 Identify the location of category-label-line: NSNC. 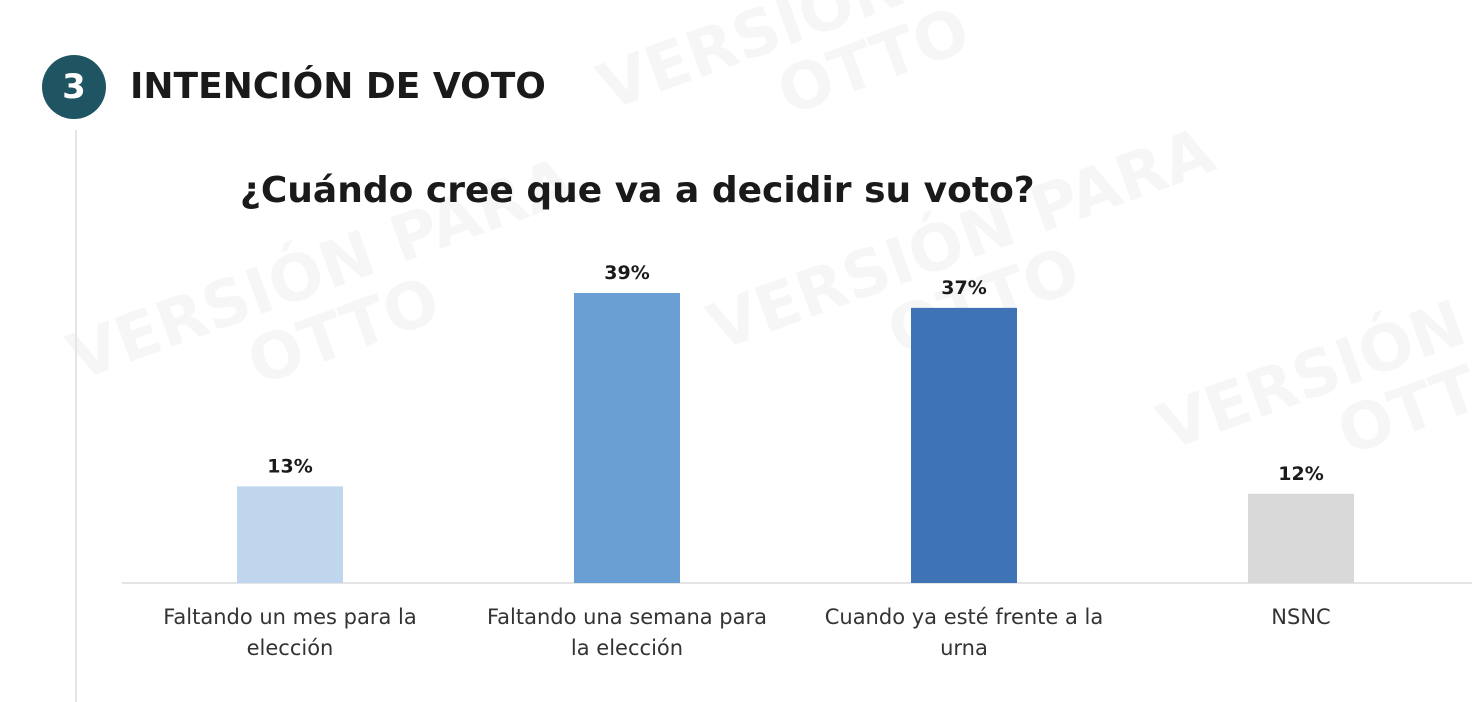
(1300, 617).